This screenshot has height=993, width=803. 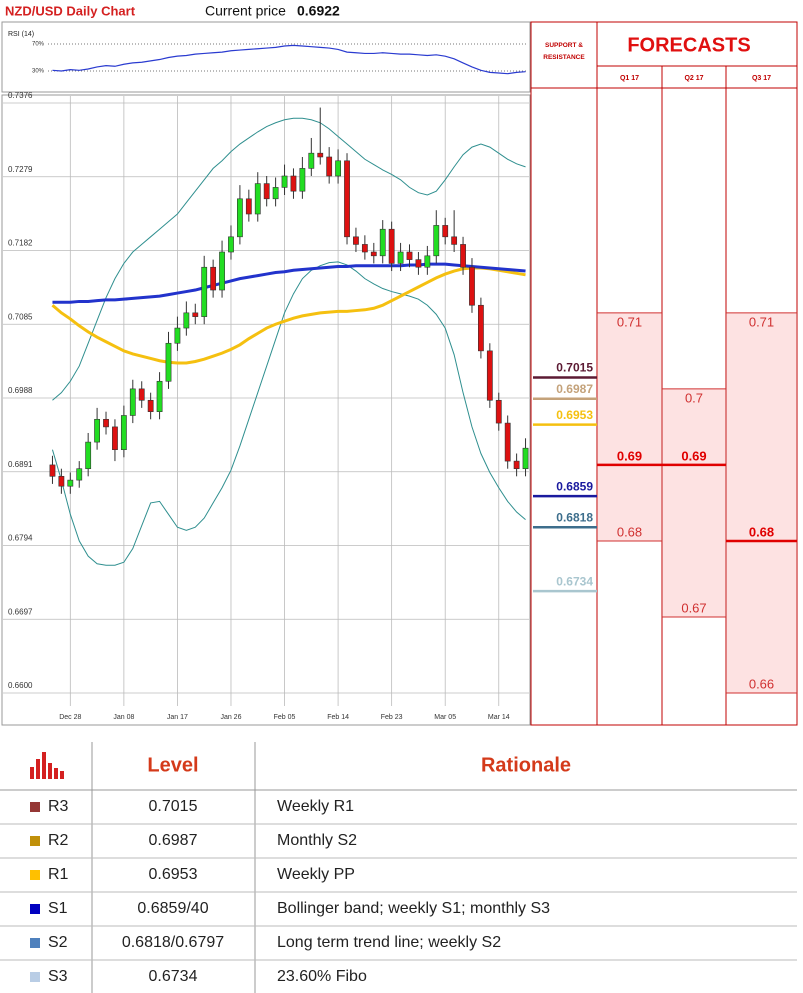 What do you see at coordinates (392, 717) in the screenshot?
I see `x-tick-label: Feb 23` at bounding box center [392, 717].